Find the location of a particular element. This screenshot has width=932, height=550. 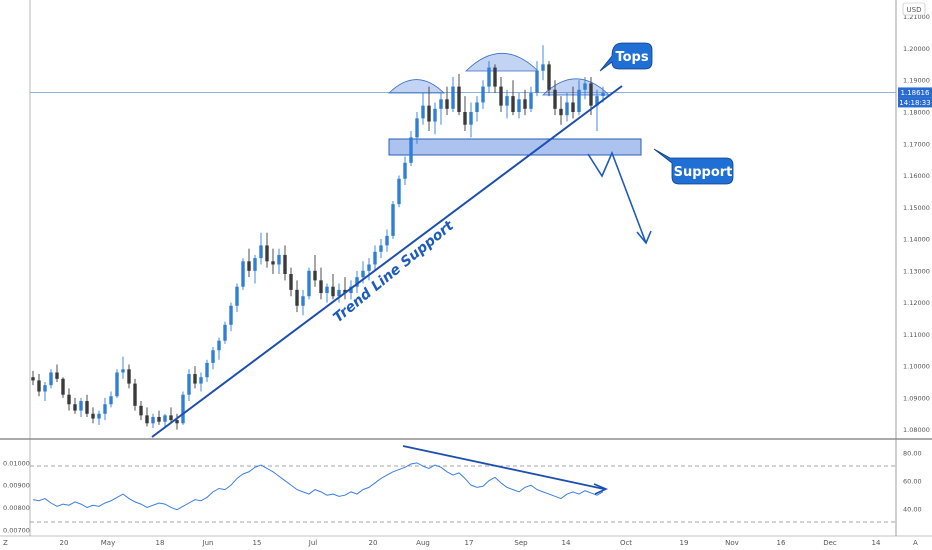

price-tick-label: 1.20000 is located at coordinates (916, 49).